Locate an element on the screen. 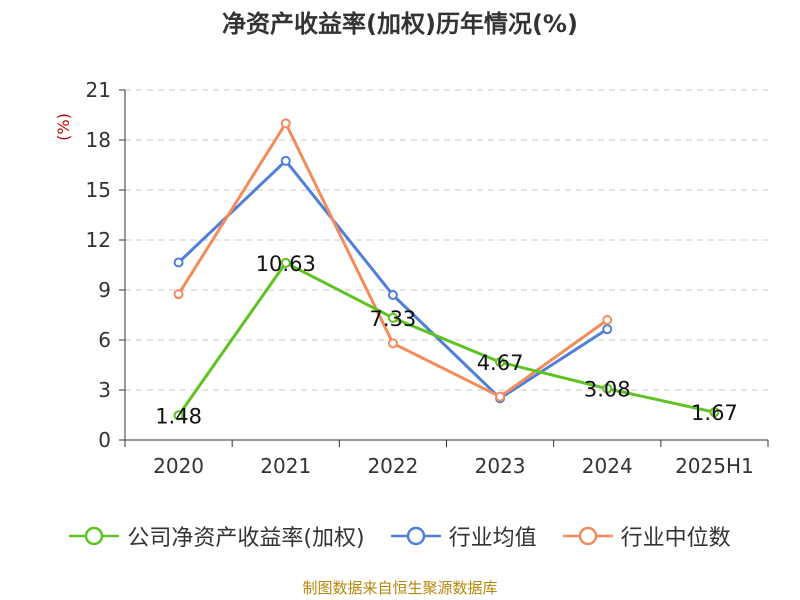  y-tick-label: 0 is located at coordinates (104, 440).